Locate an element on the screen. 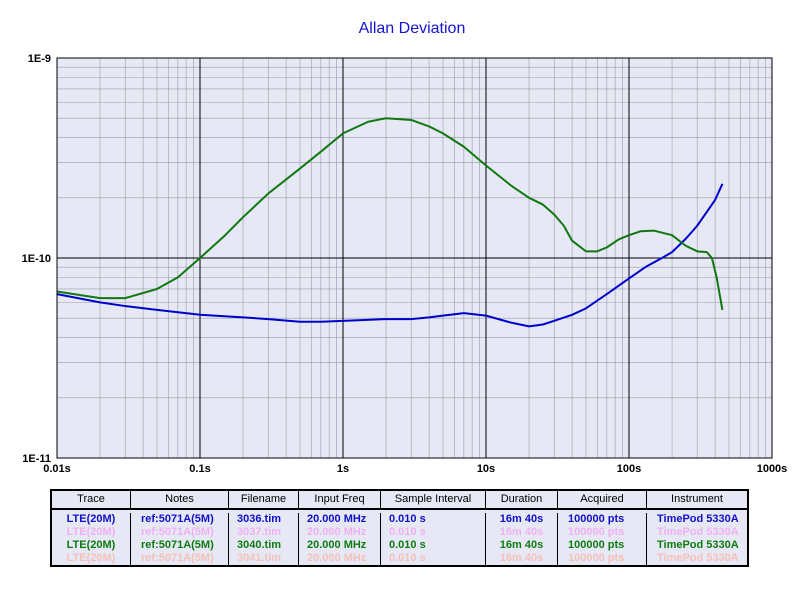  header-sample-interval: Sample Interval is located at coordinates (433, 499).